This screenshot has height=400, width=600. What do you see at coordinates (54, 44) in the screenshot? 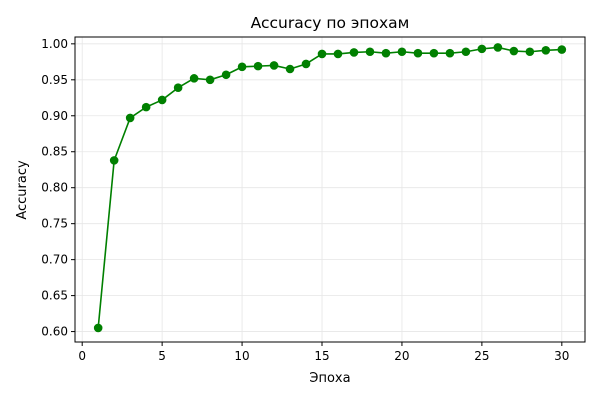
I see `y-tick-label: 1.00` at bounding box center [54, 44].